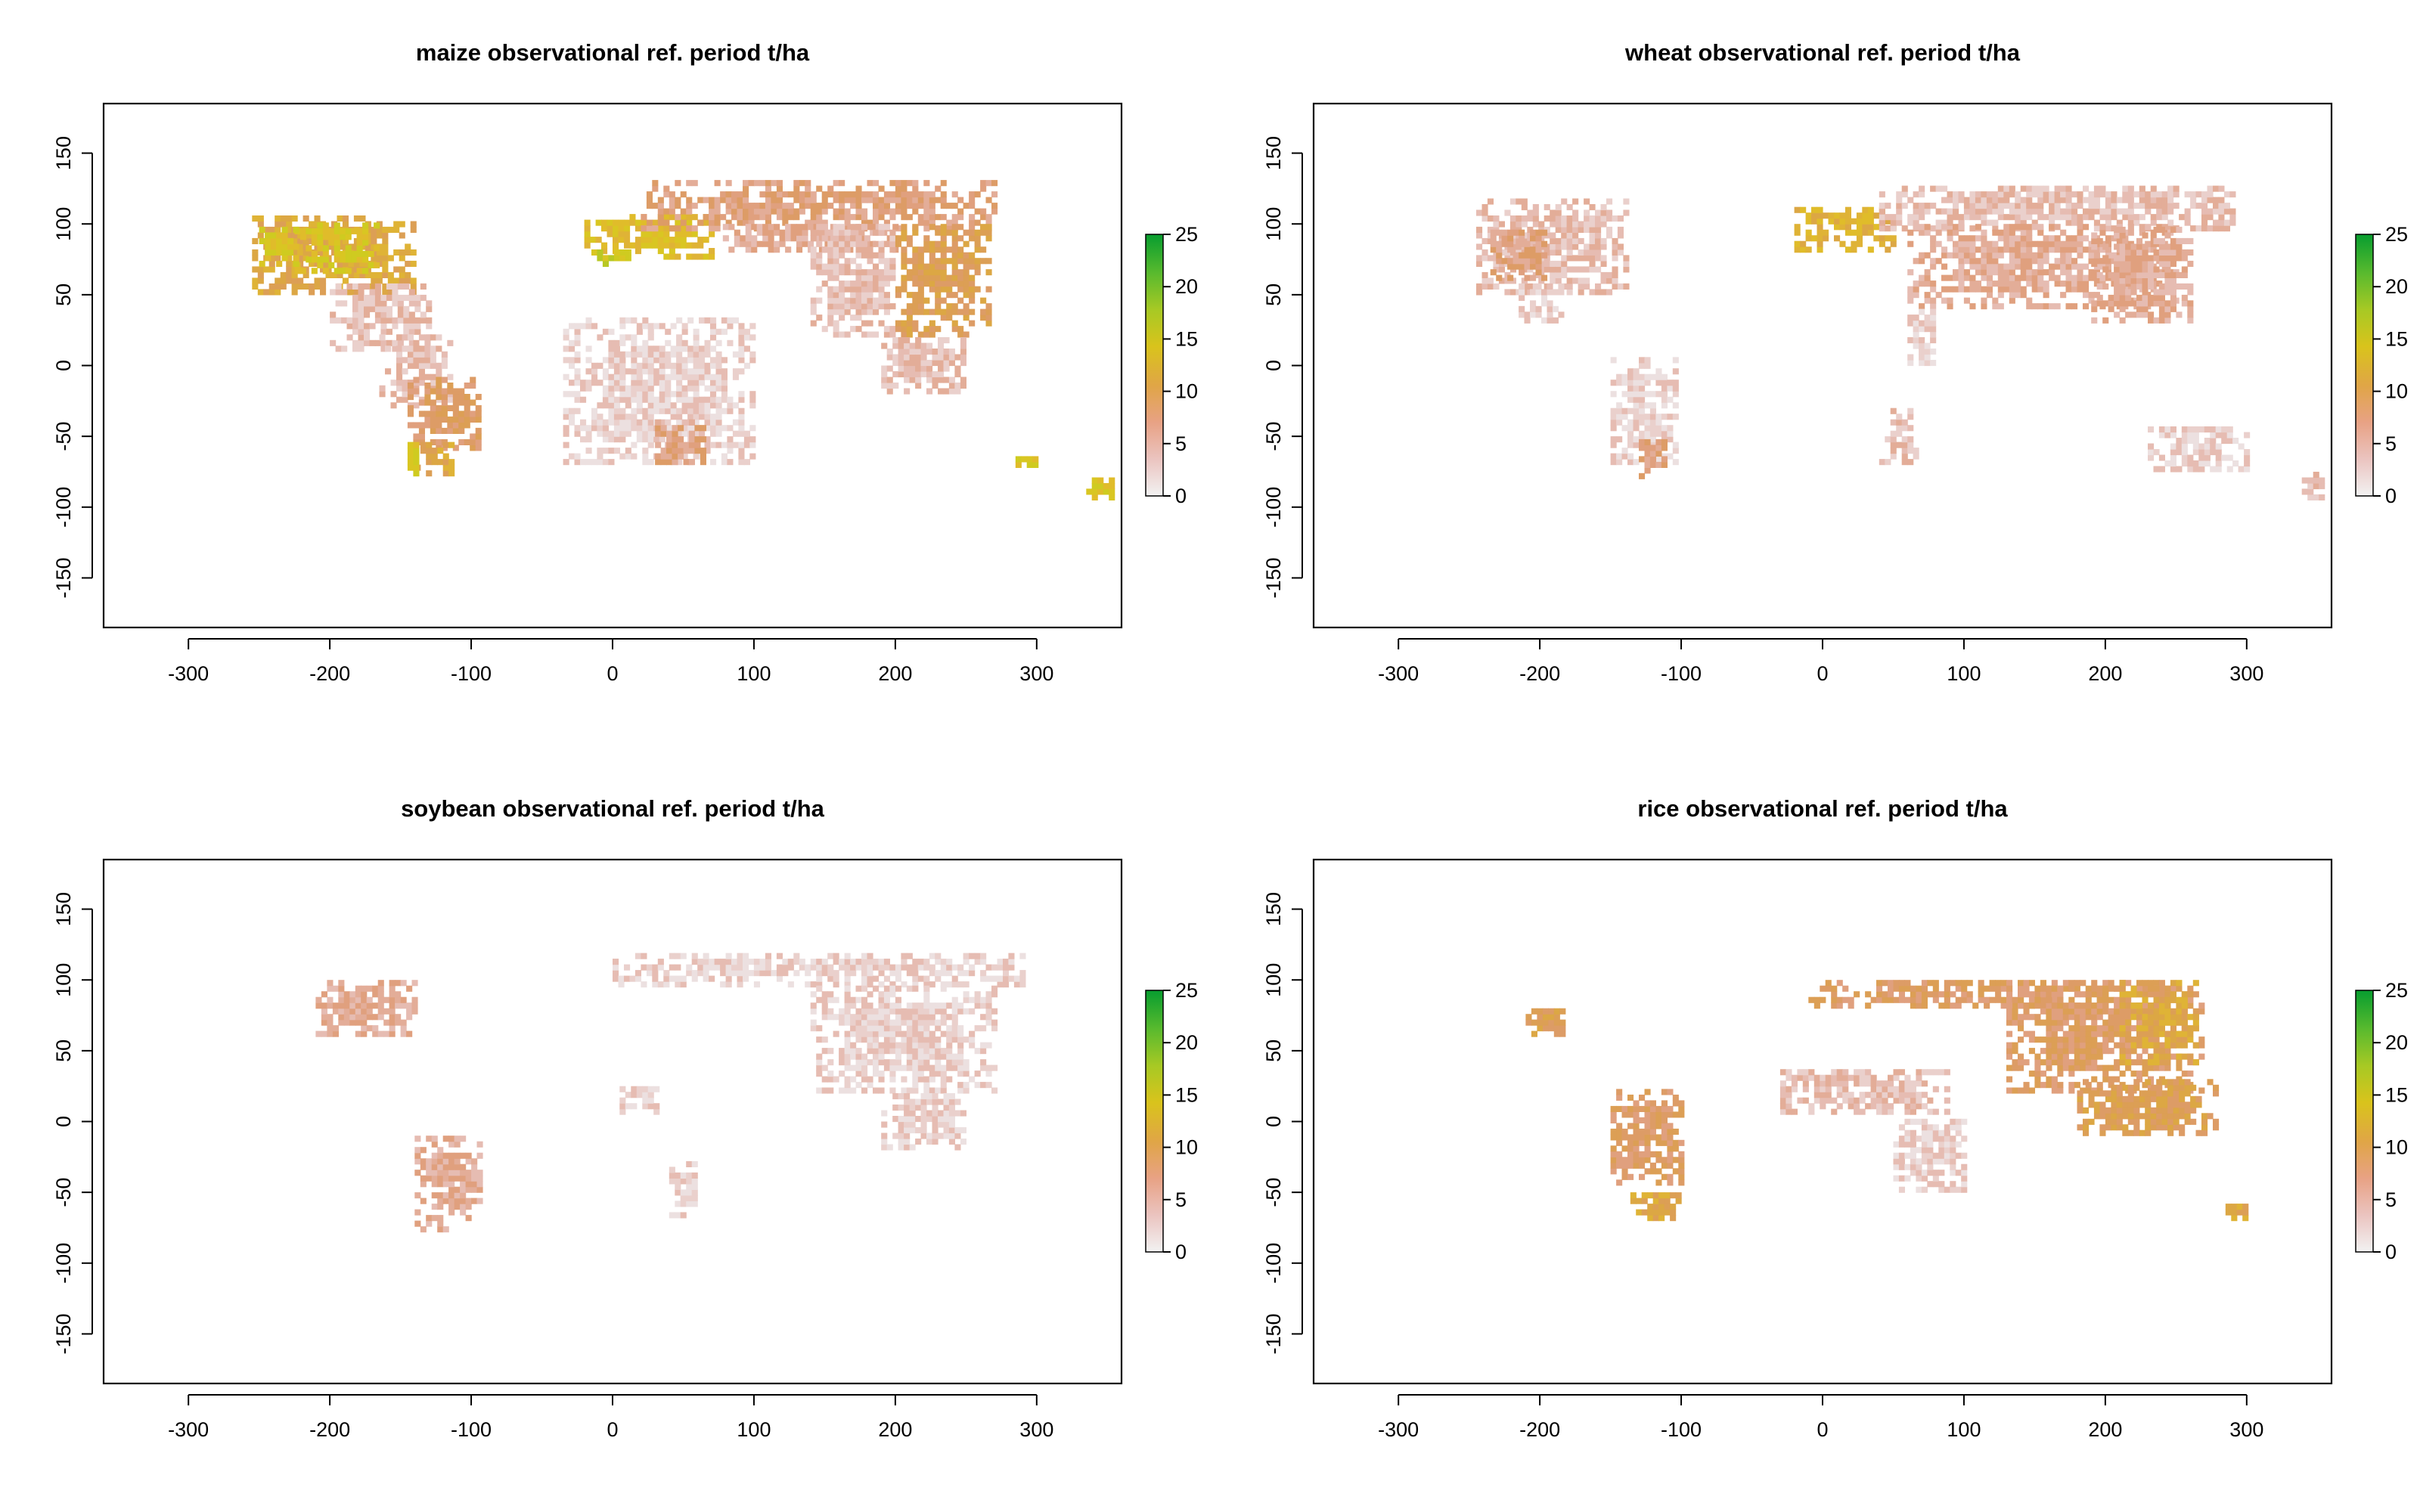 This screenshot has width=2420, height=1512. I want to click on x-tick-label: 200, so click(895, 673).